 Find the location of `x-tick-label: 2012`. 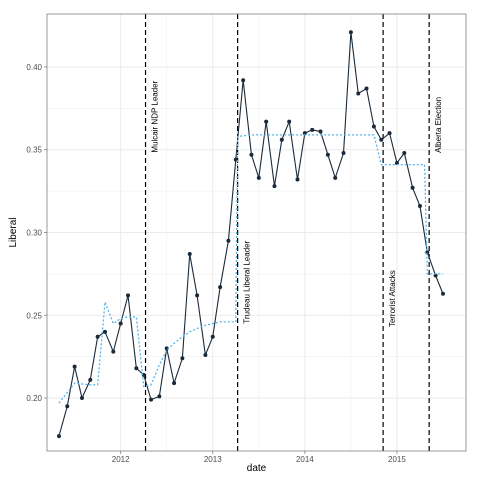

x-tick-label: 2012 is located at coordinates (121, 459).